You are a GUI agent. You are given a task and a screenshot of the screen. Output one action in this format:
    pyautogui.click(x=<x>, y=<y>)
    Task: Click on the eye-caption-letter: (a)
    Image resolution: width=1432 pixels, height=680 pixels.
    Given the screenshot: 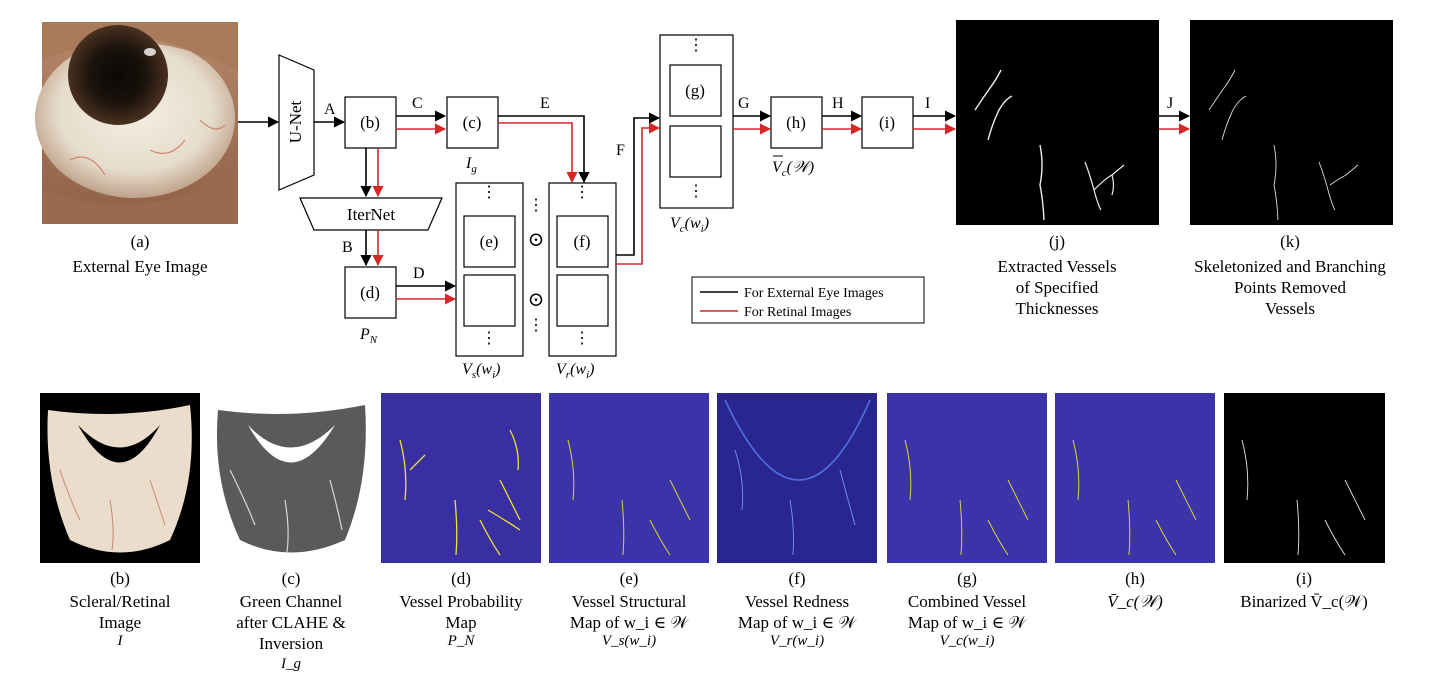 What is the action you would take?
    pyautogui.click(x=140, y=241)
    